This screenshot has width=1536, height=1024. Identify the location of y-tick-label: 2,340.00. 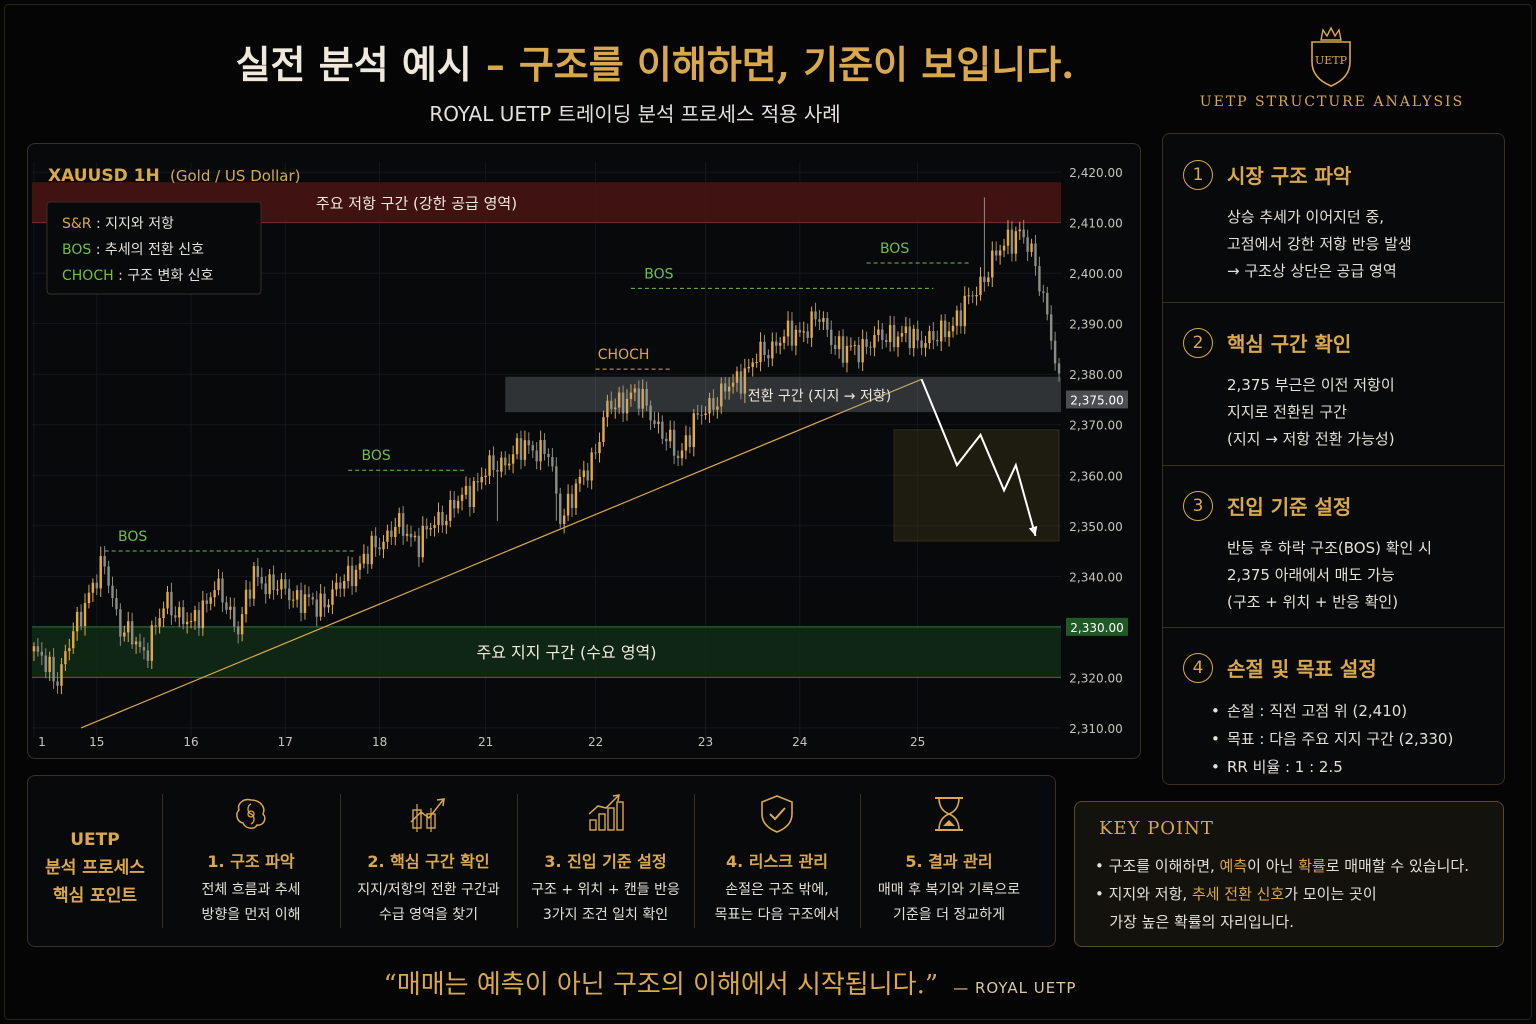
(1095, 577).